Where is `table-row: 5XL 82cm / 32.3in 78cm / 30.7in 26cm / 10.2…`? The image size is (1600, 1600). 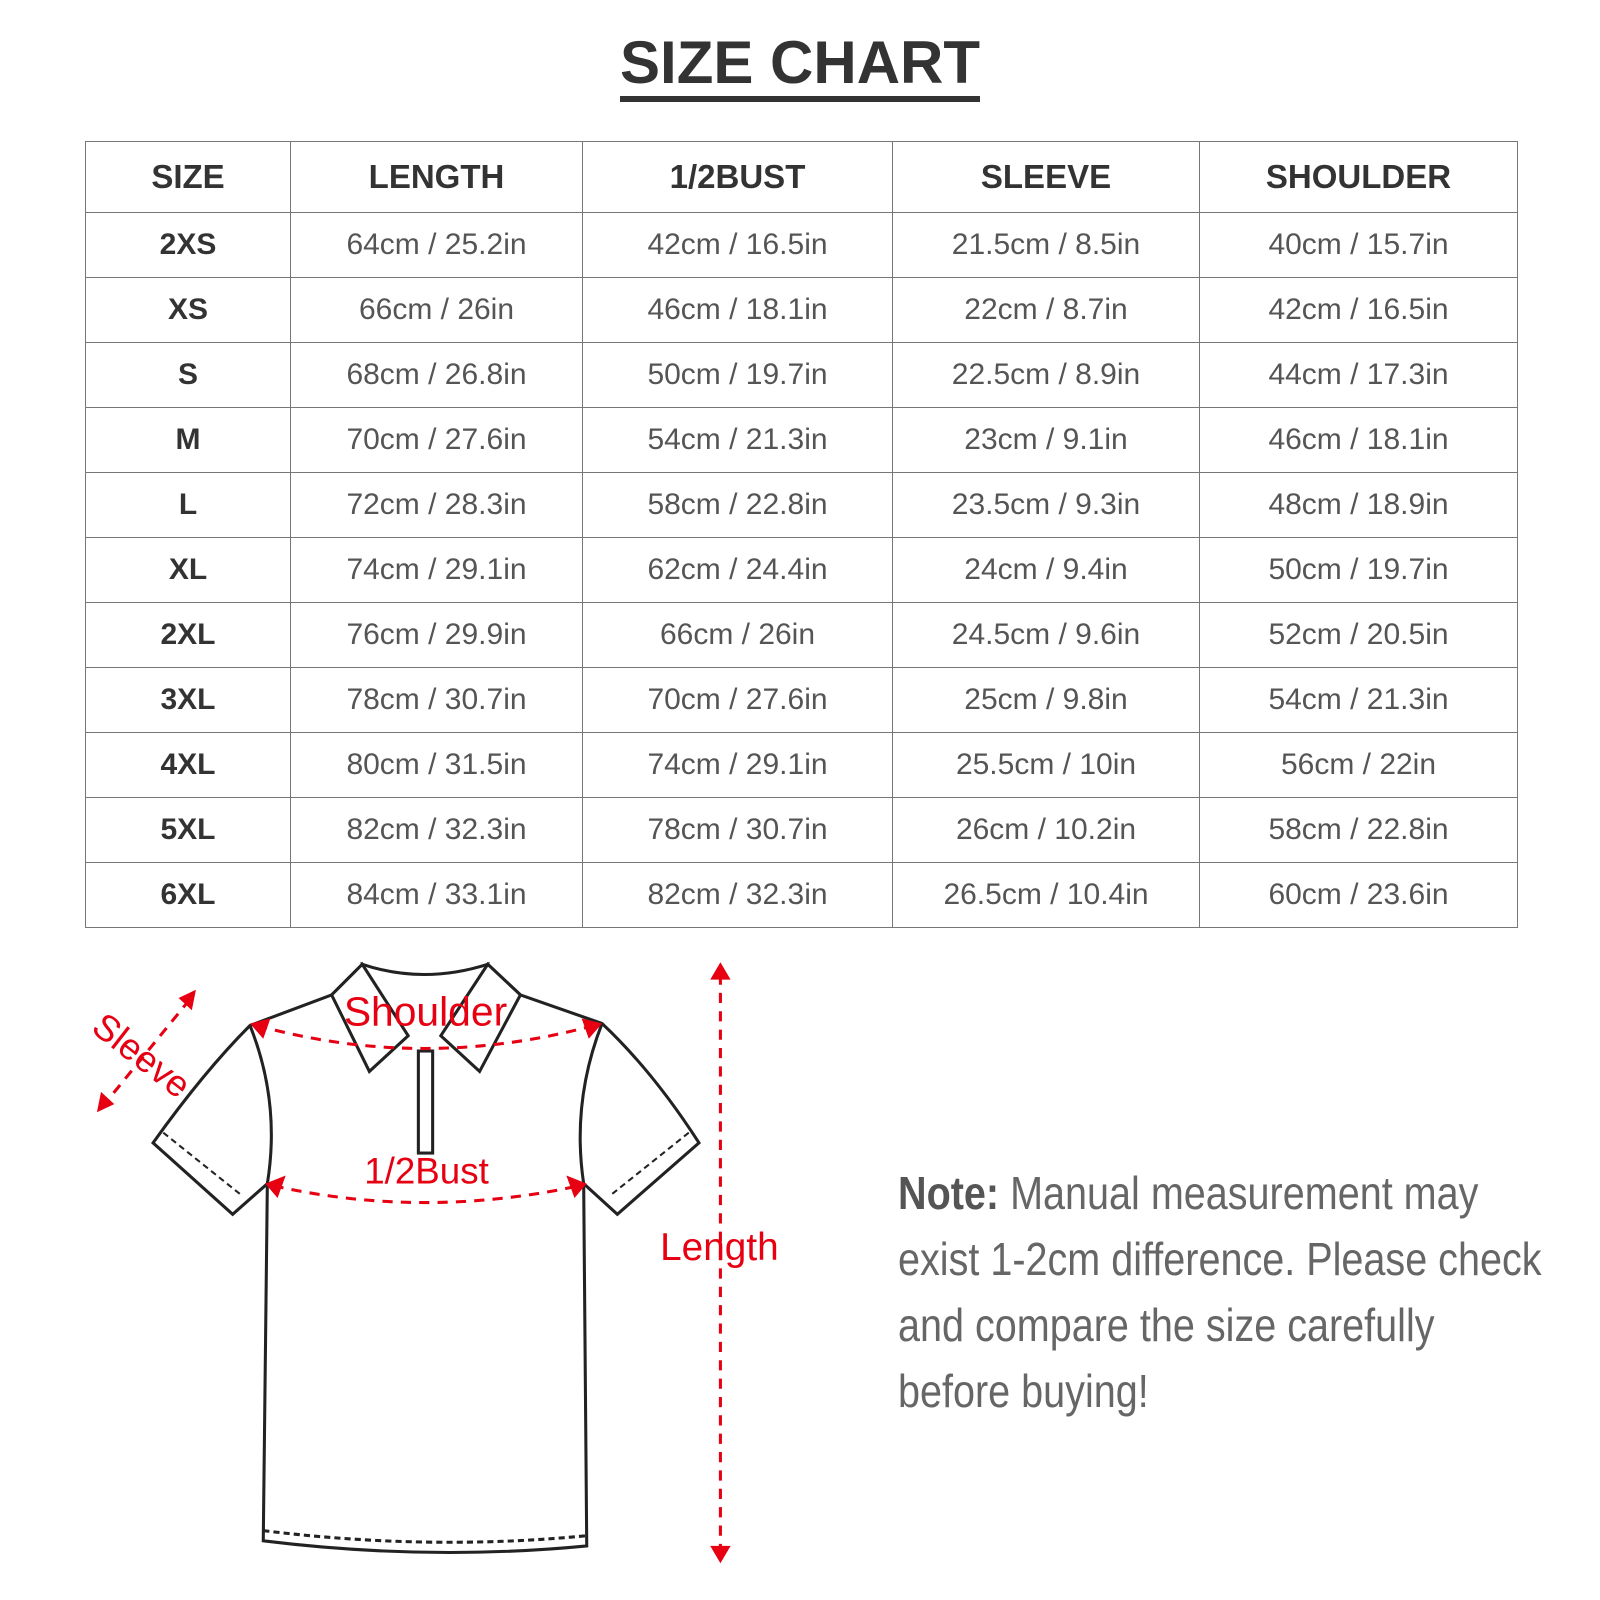 table-row: 5XL 82cm / 32.3in 78cm / 30.7in 26cm / 10.2… is located at coordinates (801, 830).